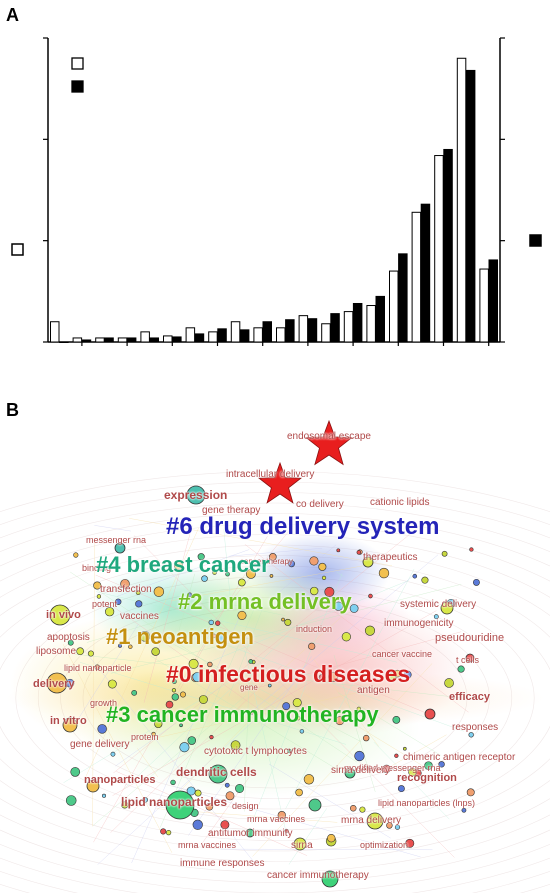 Image resolution: width=550 pixels, height=893 pixels. What do you see at coordinates (270, 474) in the screenshot?
I see `keyword-label: intracellular delivery` at bounding box center [270, 474].